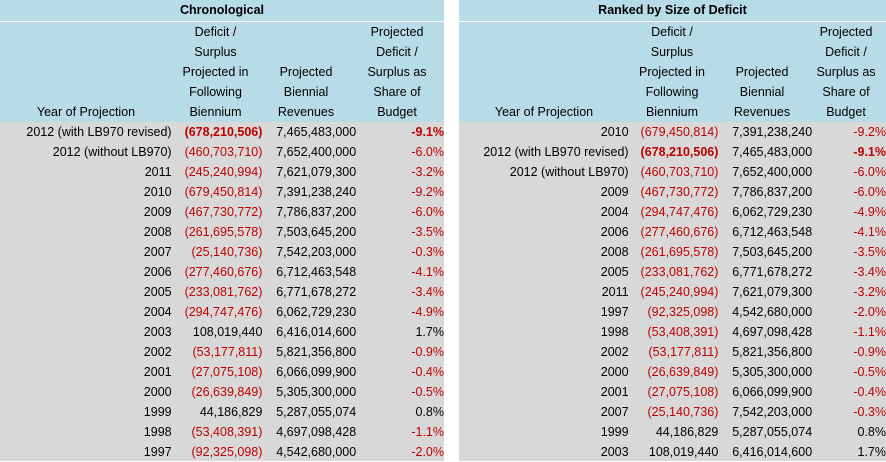  I want to click on table-row: 2002 (53,177,811) 5,821,356,800 -0.9%, so click(672, 352).